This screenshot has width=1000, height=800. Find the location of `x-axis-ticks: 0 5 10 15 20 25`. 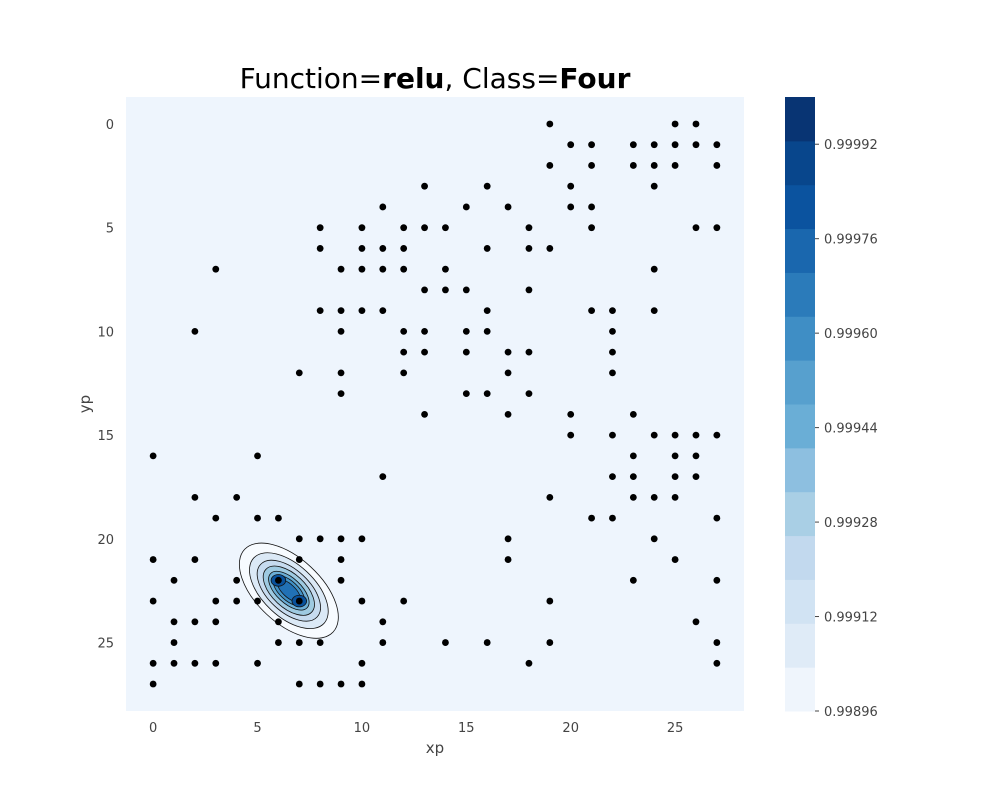

x-axis-ticks: 0 5 10 15 20 25 is located at coordinates (416, 728).